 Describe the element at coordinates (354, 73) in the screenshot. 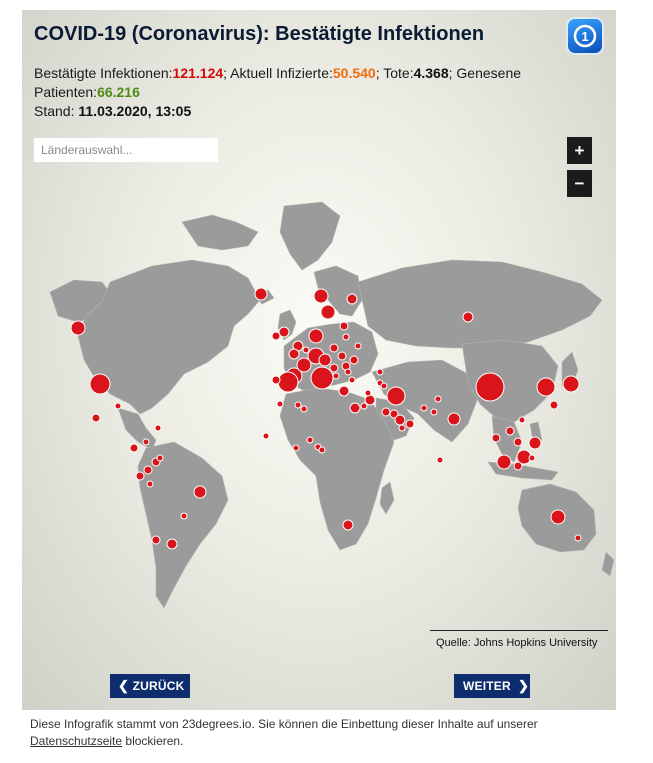

I see `active-value: 50.540` at that location.